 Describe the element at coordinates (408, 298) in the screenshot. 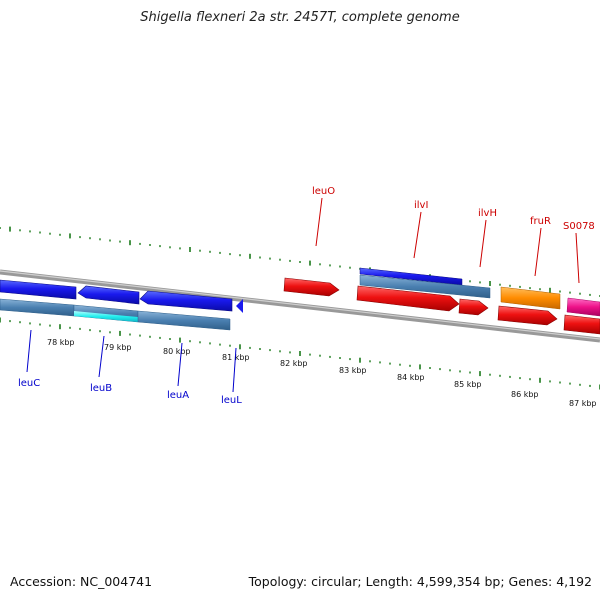

I see `gene-ilvI-arrow` at that location.